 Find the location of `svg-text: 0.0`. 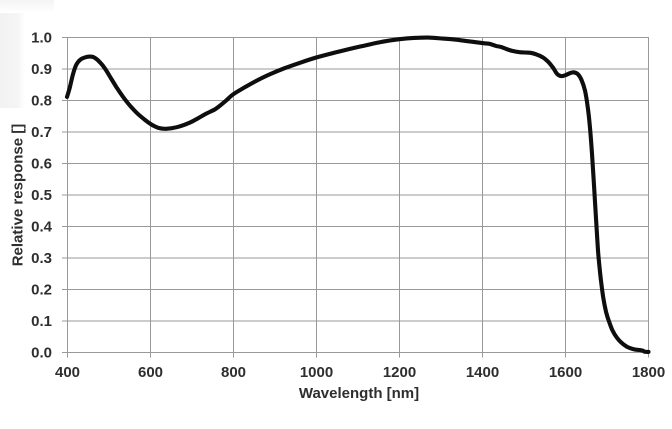

svg-text: 0.0 is located at coordinates (41, 353).